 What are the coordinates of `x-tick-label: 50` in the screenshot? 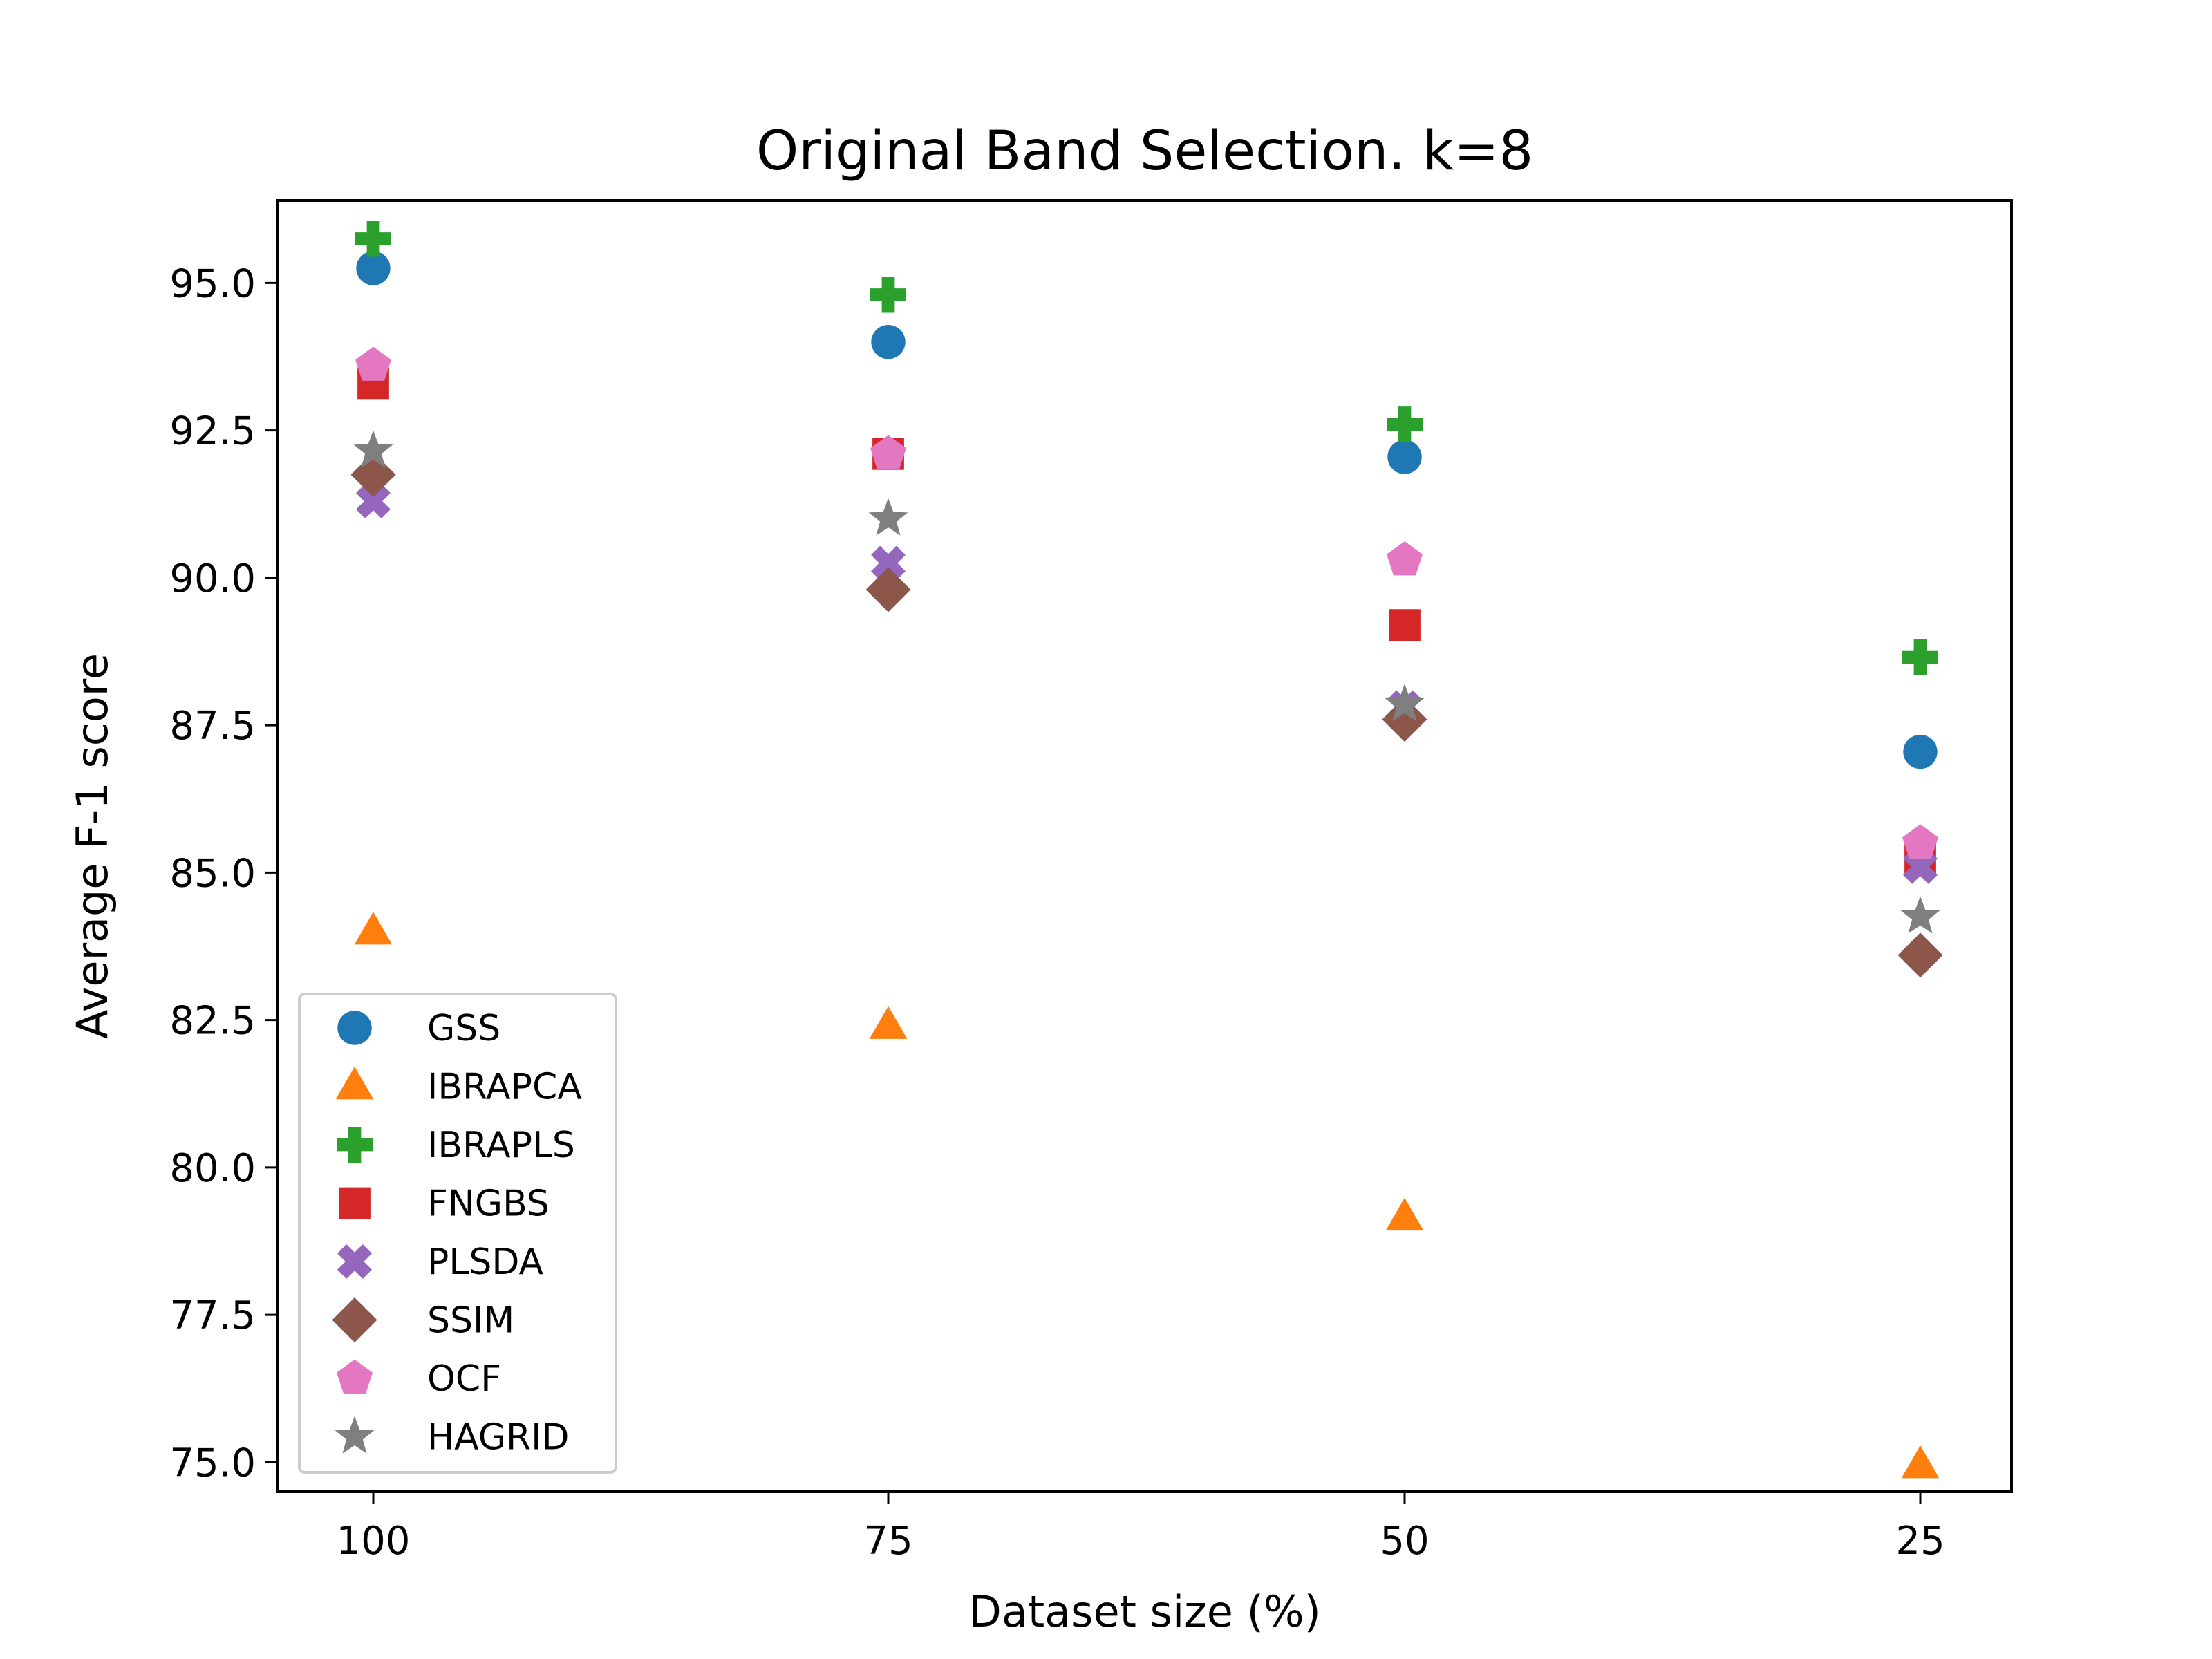 It's located at (1405, 1541).